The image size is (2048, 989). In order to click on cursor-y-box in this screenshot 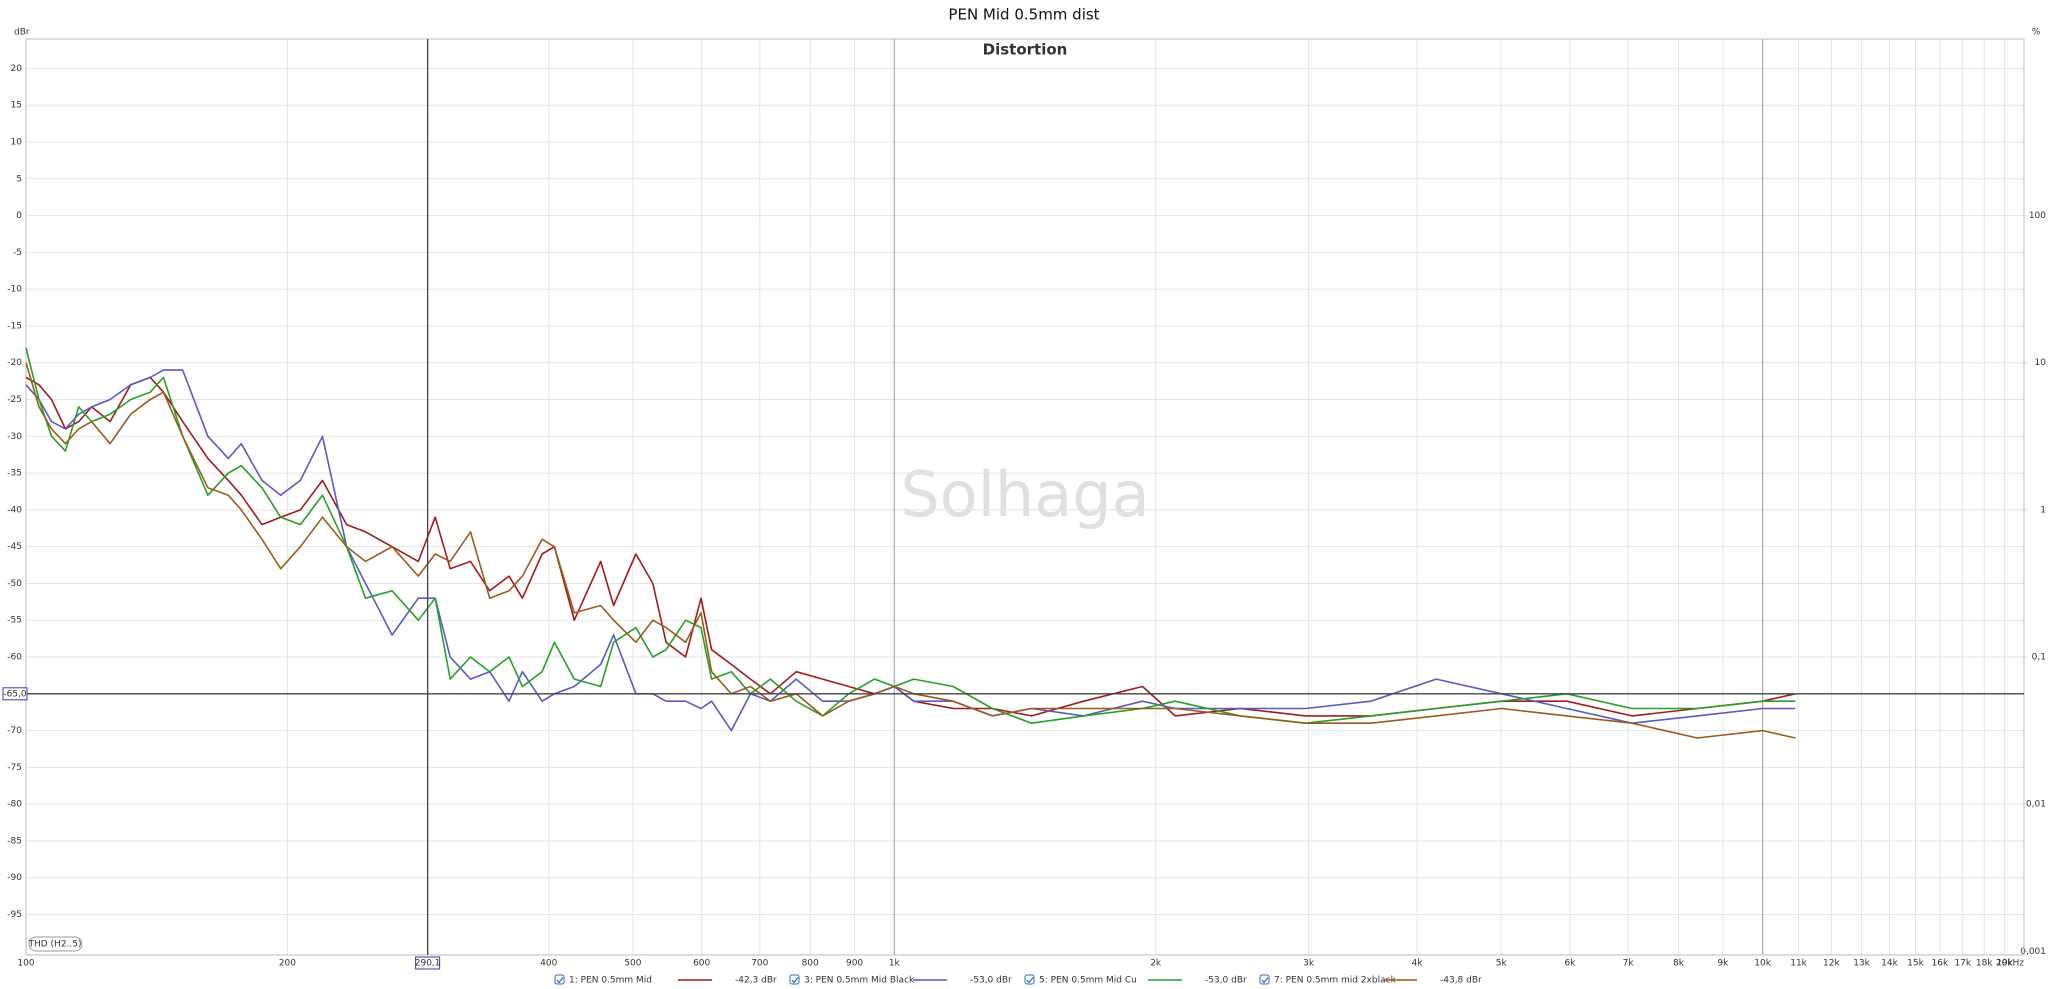, I will do `click(15, 694)`.